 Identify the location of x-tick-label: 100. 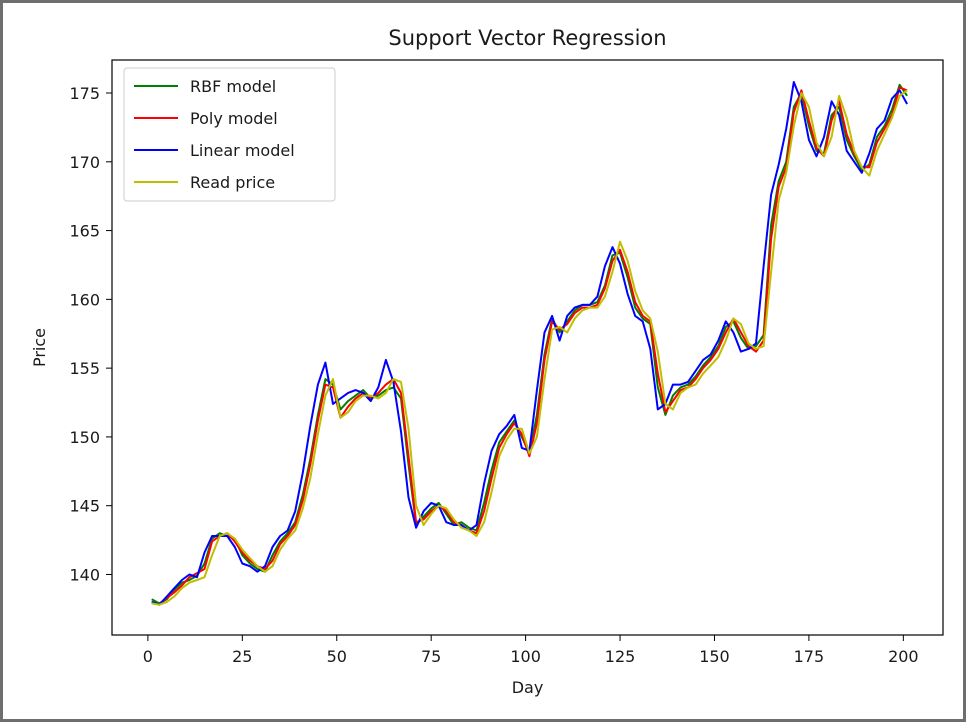
(525, 656).